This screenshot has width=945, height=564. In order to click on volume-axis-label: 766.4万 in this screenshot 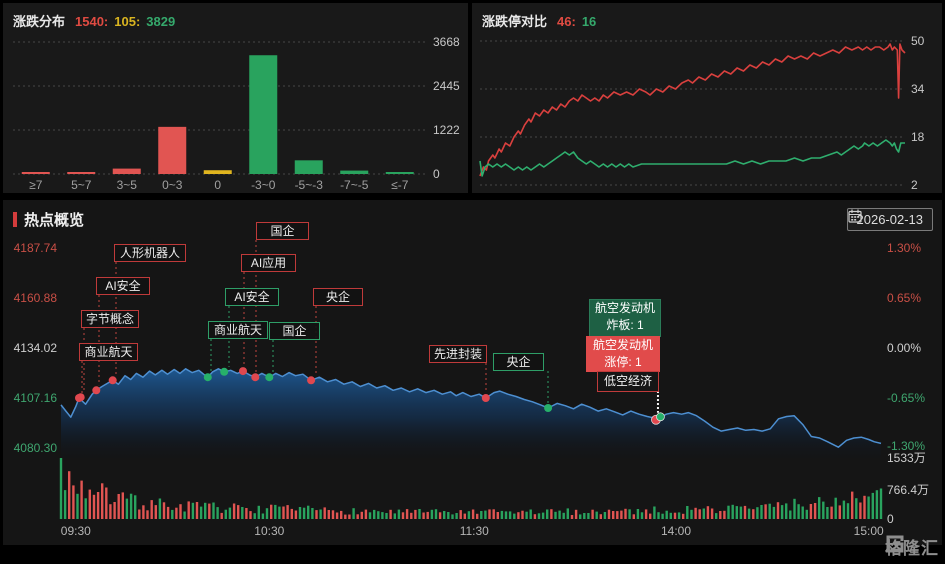, I will do `click(908, 490)`.